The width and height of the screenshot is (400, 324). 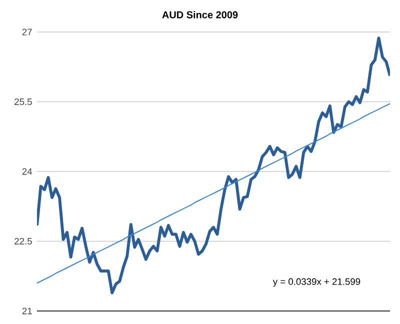 What do you see at coordinates (23, 241) in the screenshot?
I see `y-tick-label: 22.5` at bounding box center [23, 241].